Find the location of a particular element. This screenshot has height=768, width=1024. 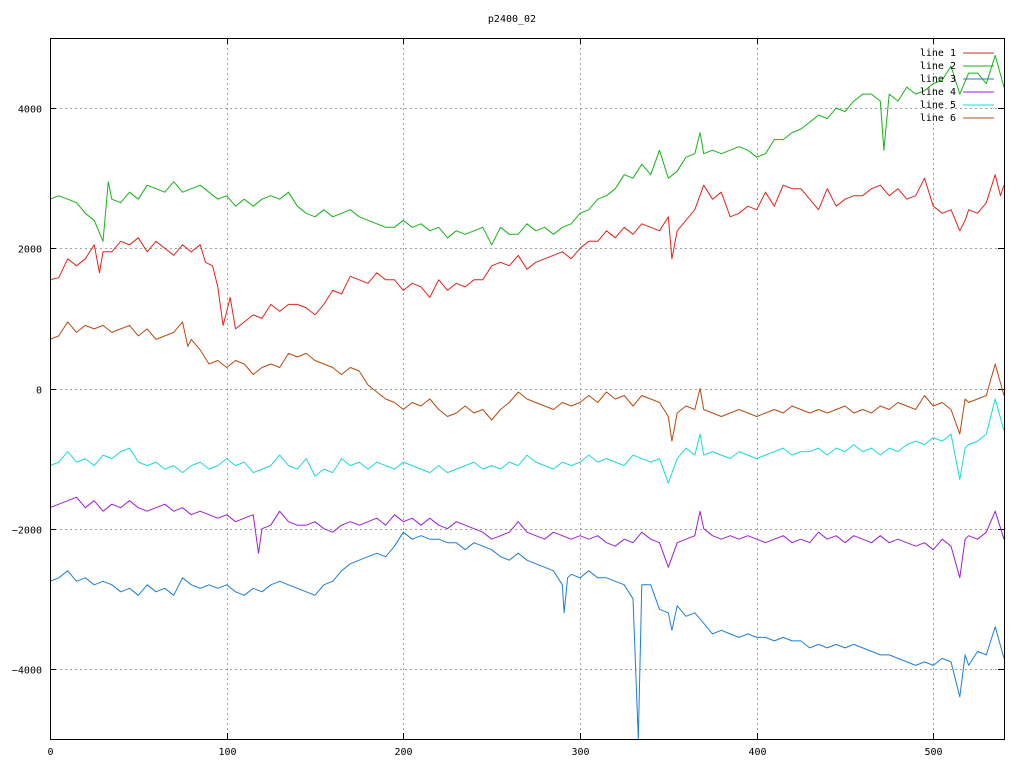

x-tick-label: 0 is located at coordinates (50, 752).